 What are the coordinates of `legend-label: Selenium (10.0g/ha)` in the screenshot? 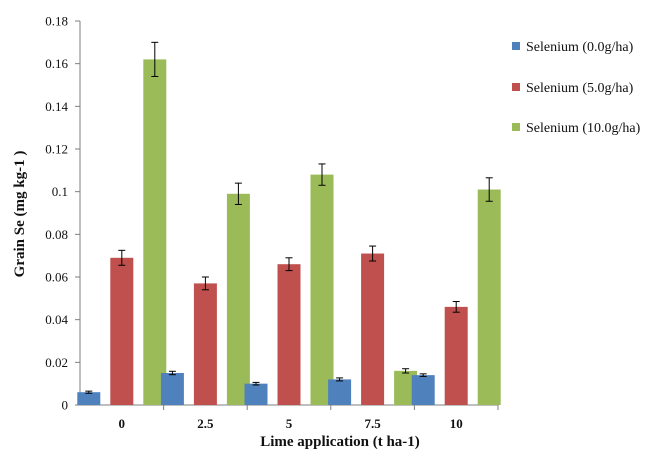 It's located at (583, 128).